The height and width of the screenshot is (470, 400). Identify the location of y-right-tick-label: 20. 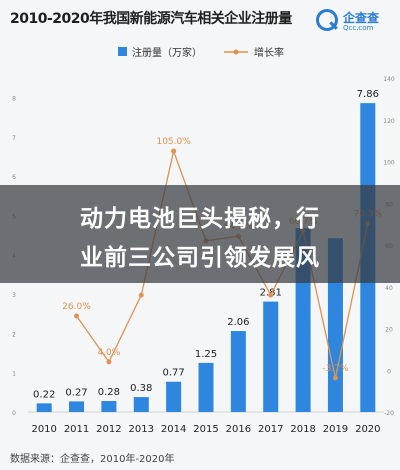
(389, 330).